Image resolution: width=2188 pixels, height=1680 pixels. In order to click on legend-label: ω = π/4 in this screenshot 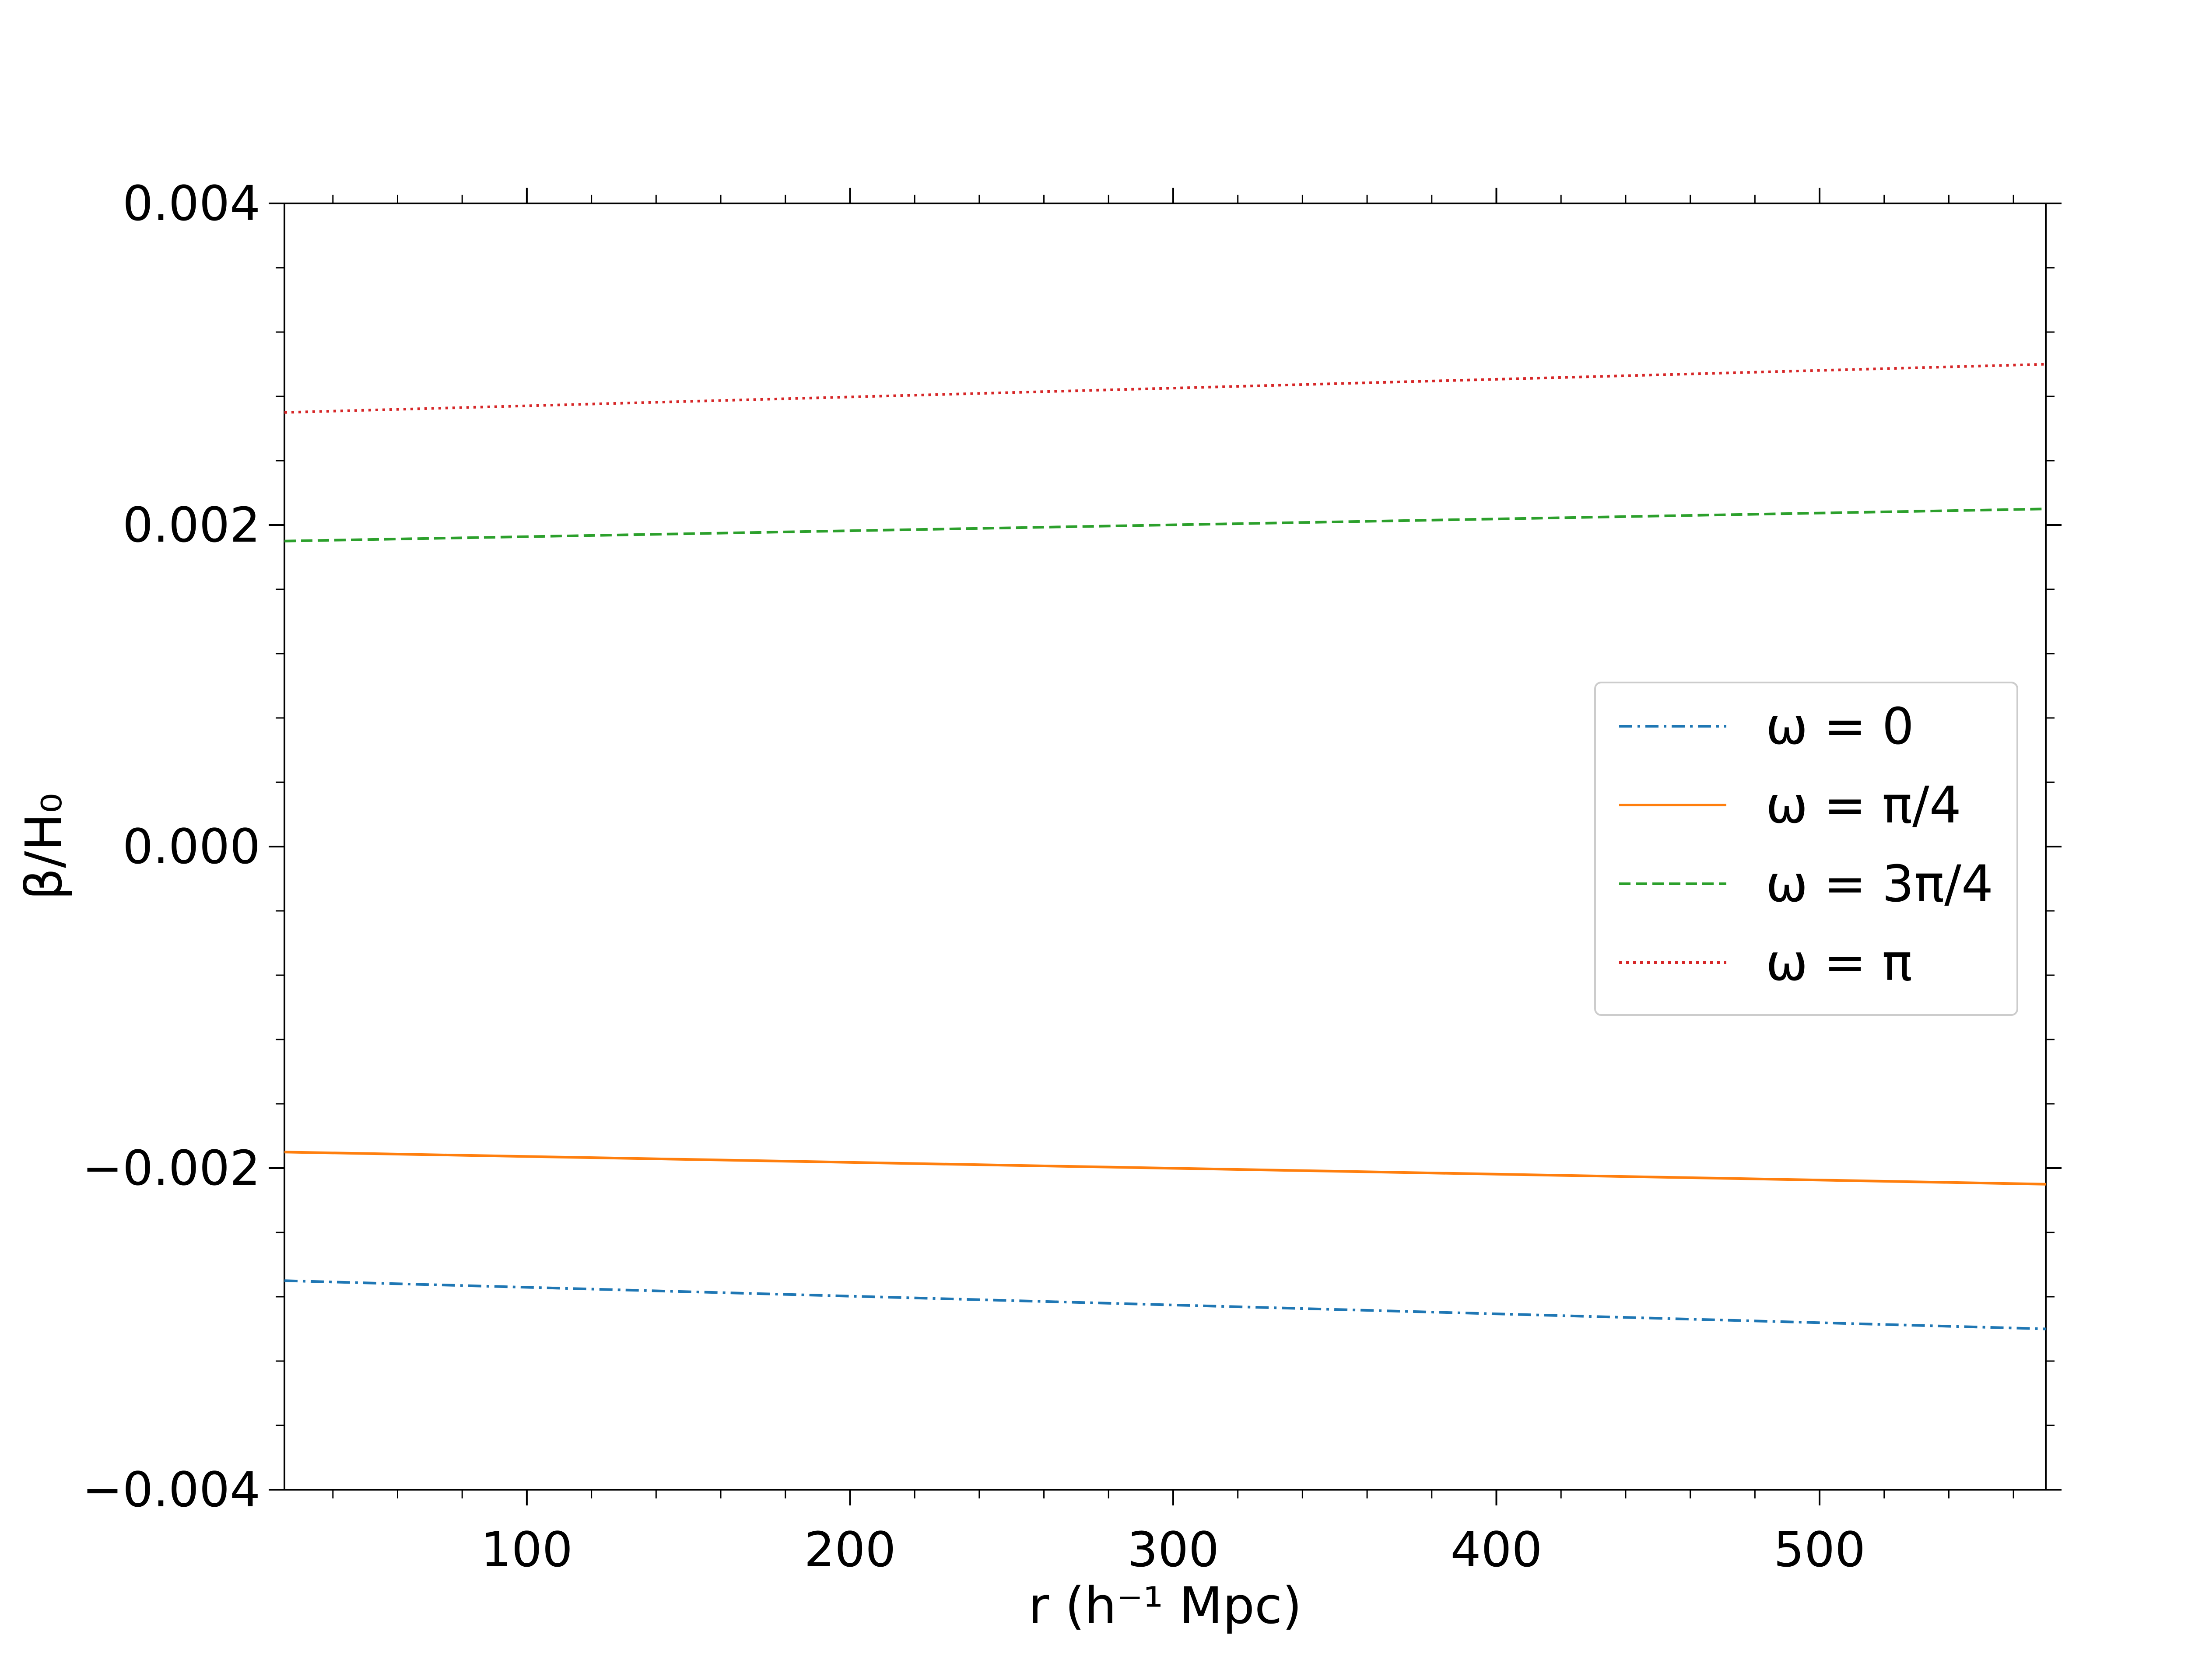, I will do `click(1863, 805)`.